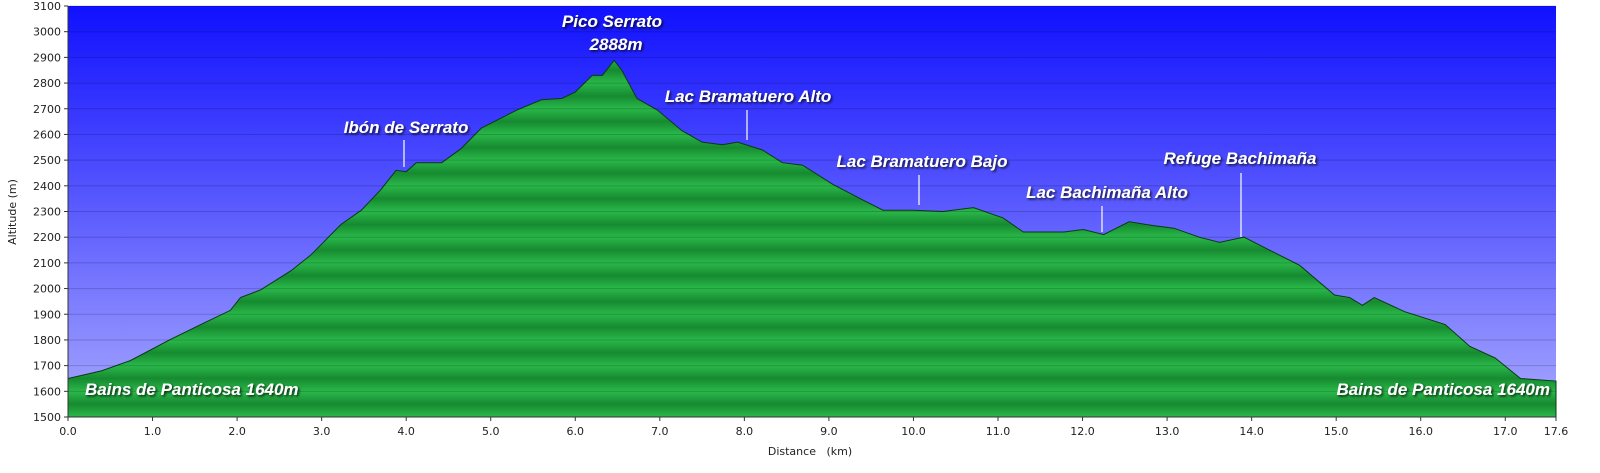 This screenshot has height=473, width=1600. Describe the element at coordinates (153, 431) in the screenshot. I see `x-tick-label: 1.0` at that location.